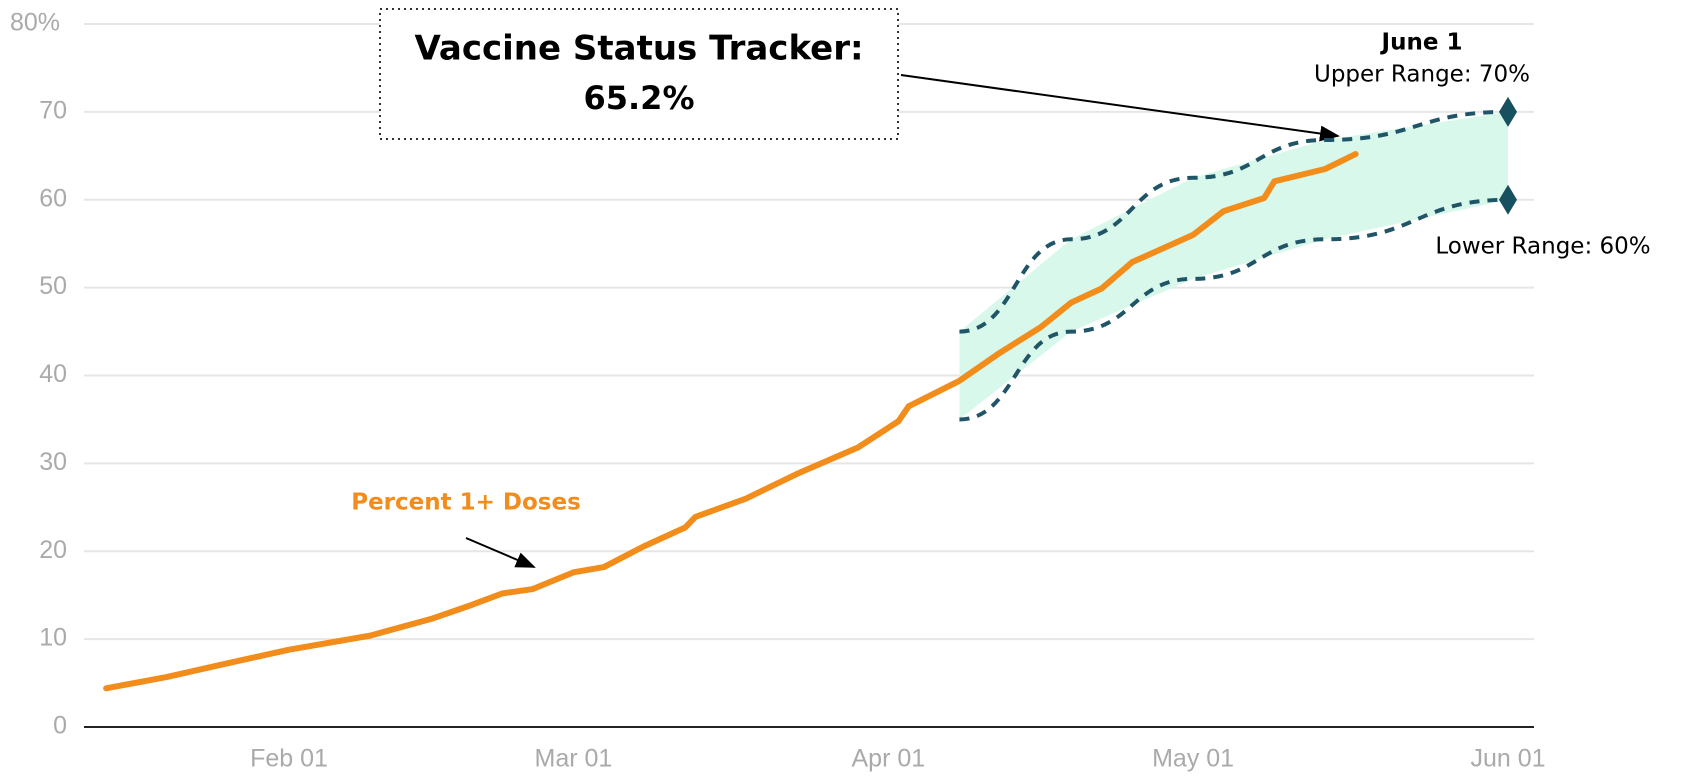  Describe the element at coordinates (639, 74) in the screenshot. I see `tracker-box` at that location.